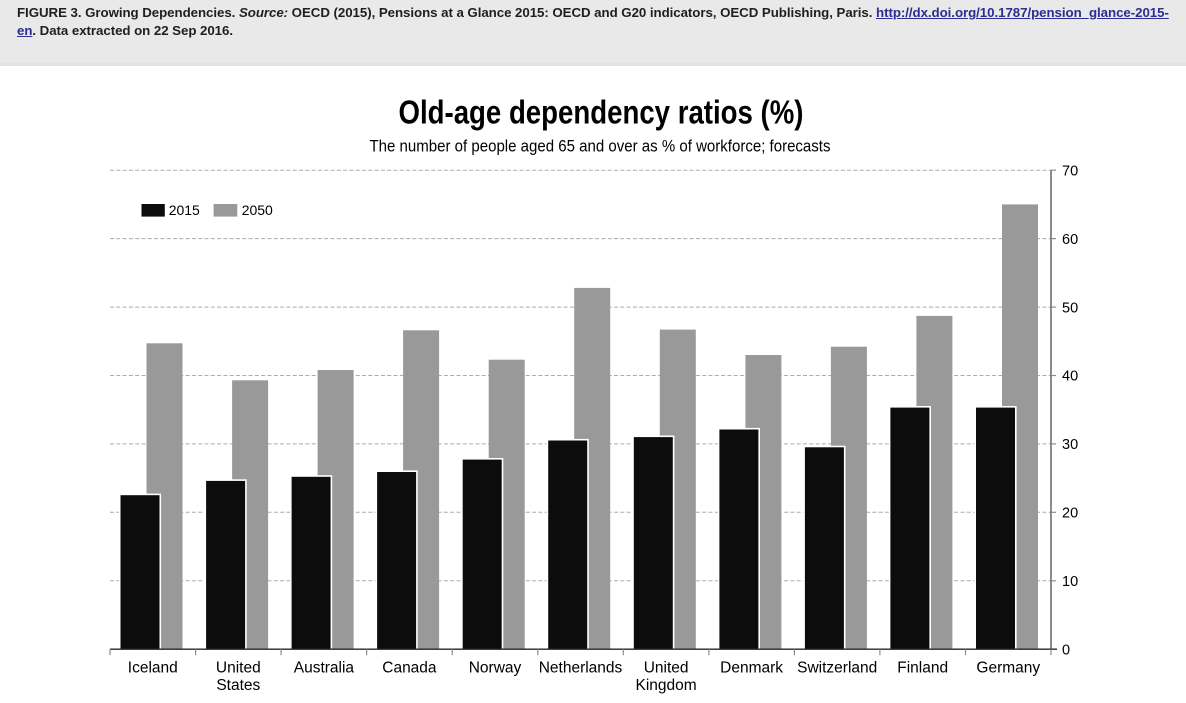  What do you see at coordinates (324, 668) in the screenshot?
I see `svg-text: Australia` at bounding box center [324, 668].